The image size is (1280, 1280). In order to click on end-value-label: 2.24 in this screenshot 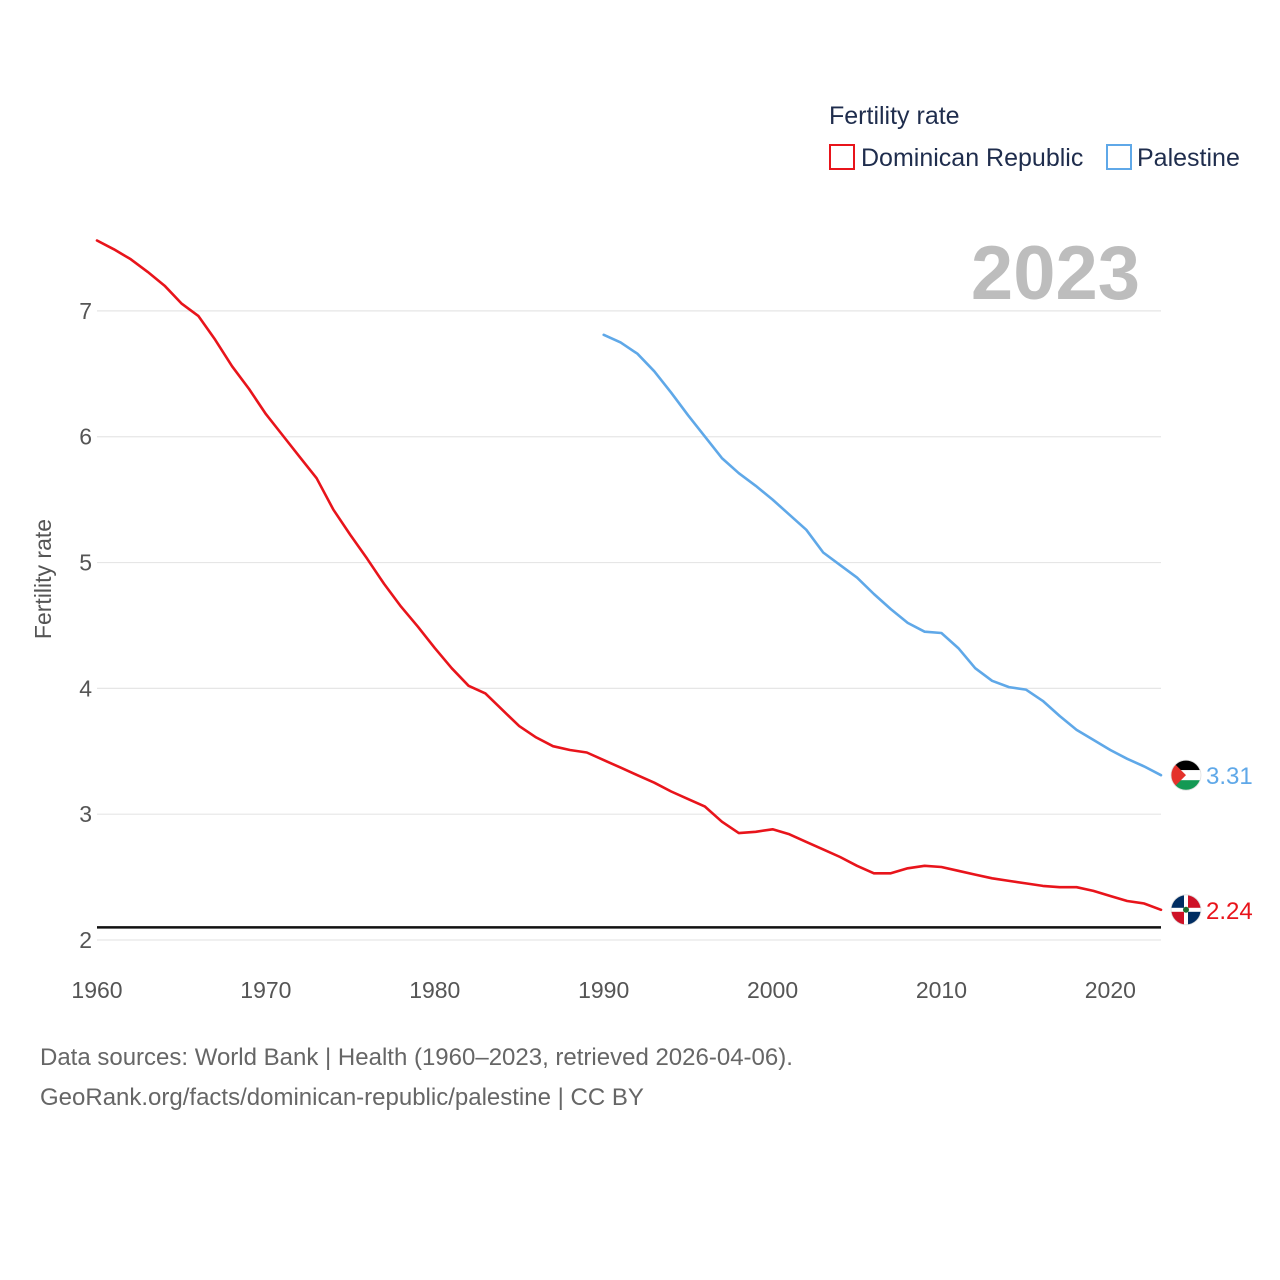, I will do `click(1229, 911)`.